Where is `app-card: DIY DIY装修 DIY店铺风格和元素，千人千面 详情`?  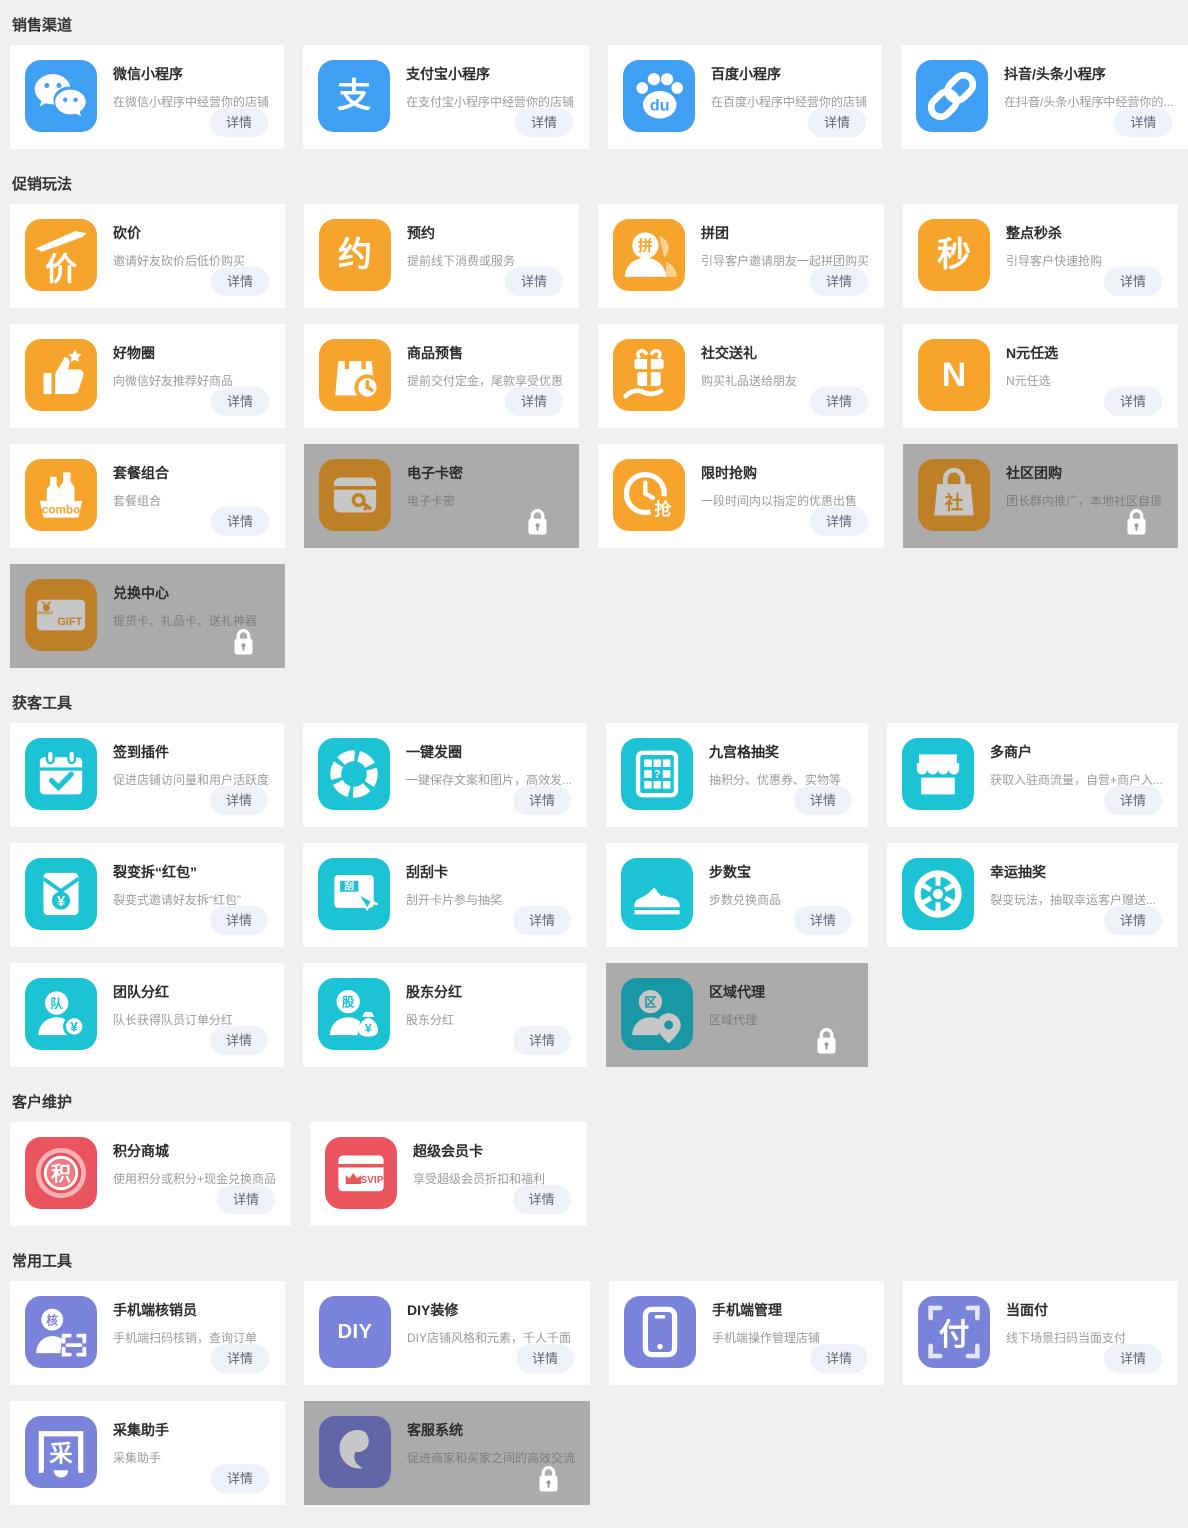
app-card: DIY DIY装修 DIY店铺风格和元素，千人千面 详情 is located at coordinates (446, 1333).